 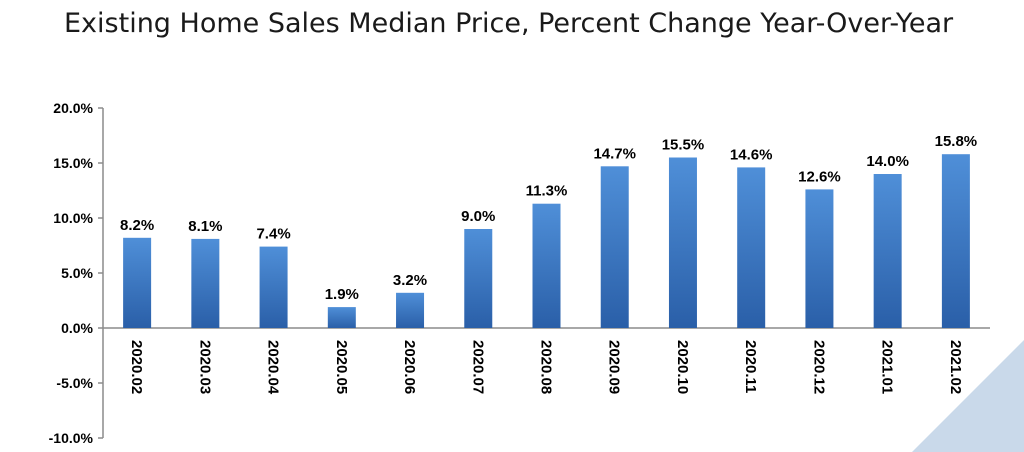 What do you see at coordinates (137, 282) in the screenshot?
I see `bar-2020.02` at bounding box center [137, 282].